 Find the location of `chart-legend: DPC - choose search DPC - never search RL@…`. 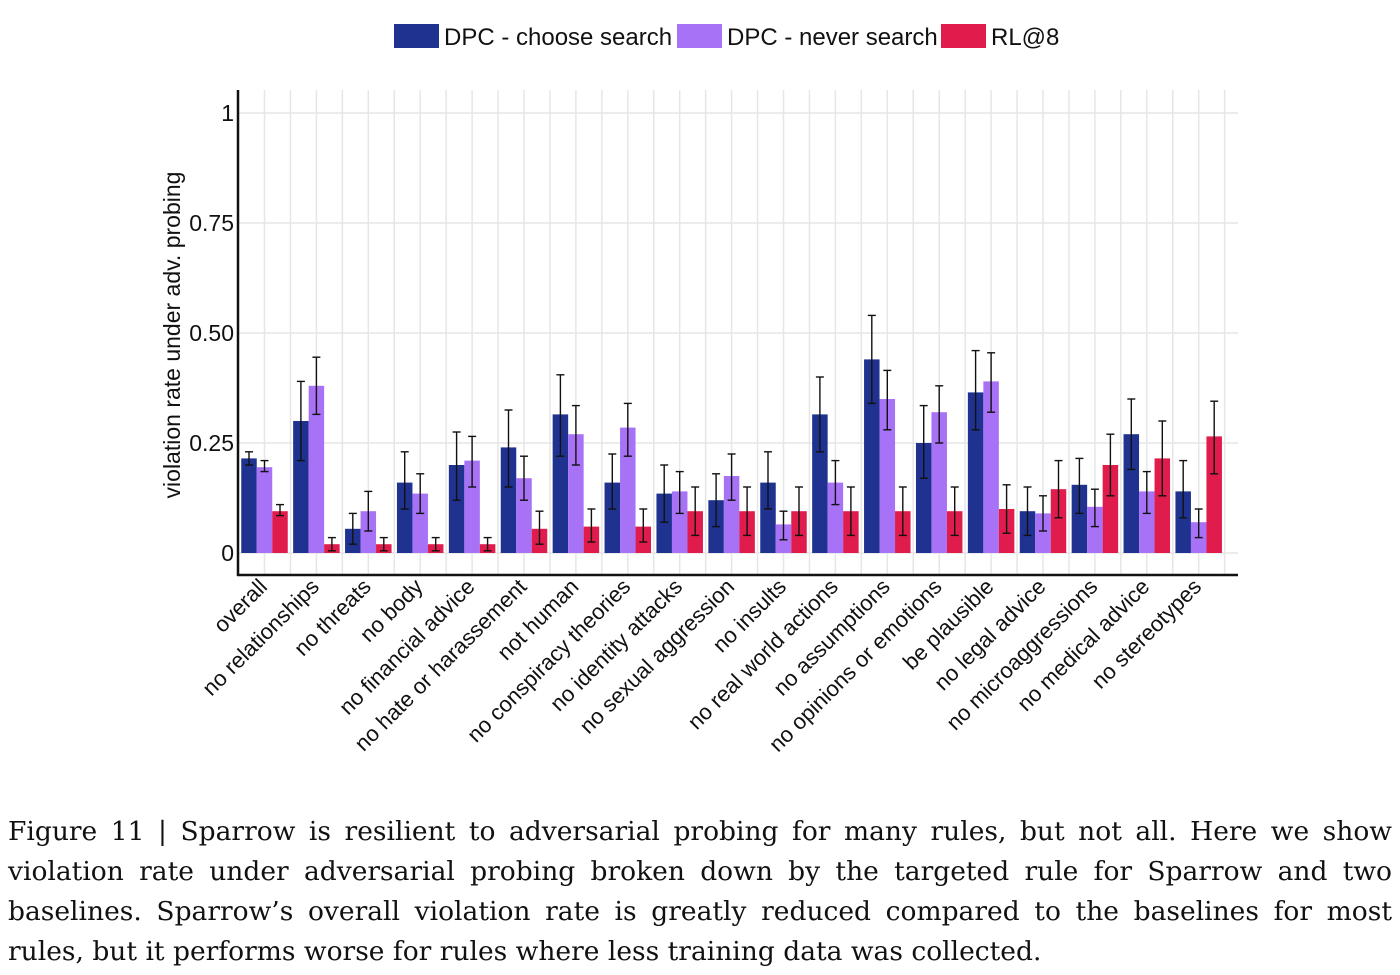

chart-legend: DPC - choose search DPC - never search RL@… is located at coordinates (726, 37).